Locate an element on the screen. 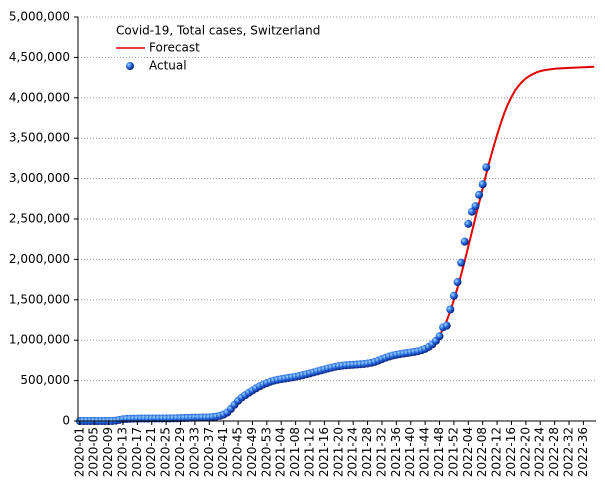 Image resolution: width=605 pixels, height=480 pixels. y-tick-label: 1,500,000 is located at coordinates (39, 299).